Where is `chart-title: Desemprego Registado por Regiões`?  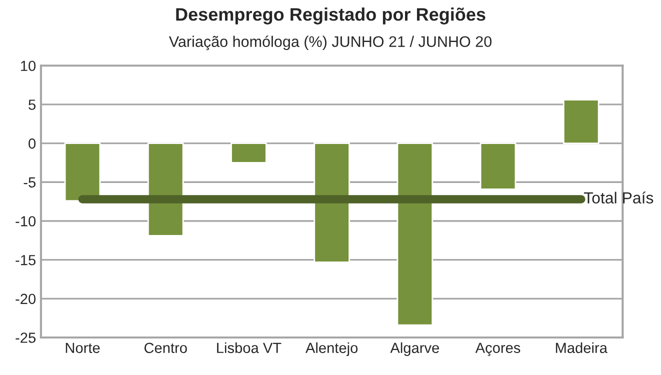
chart-title: Desemprego Registado por Regiões is located at coordinates (331, 16).